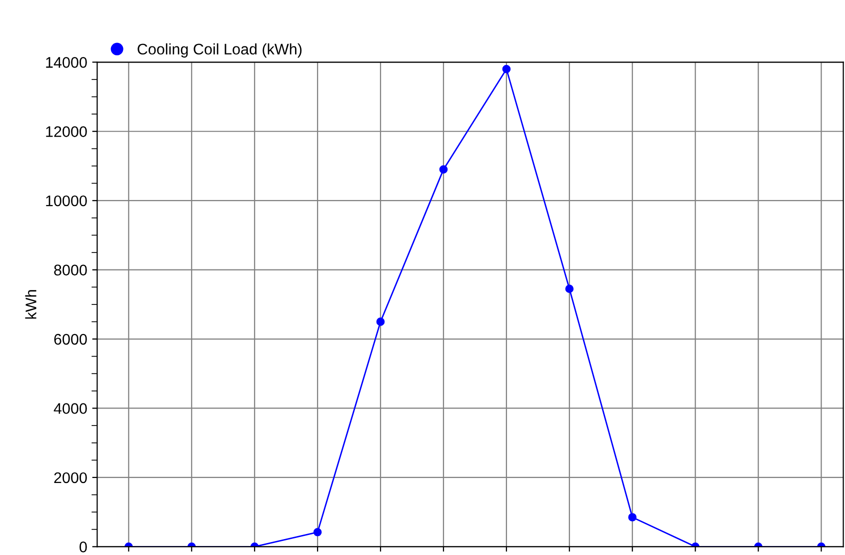  What do you see at coordinates (83, 547) in the screenshot?
I see `y-tick-label: 0` at bounding box center [83, 547].